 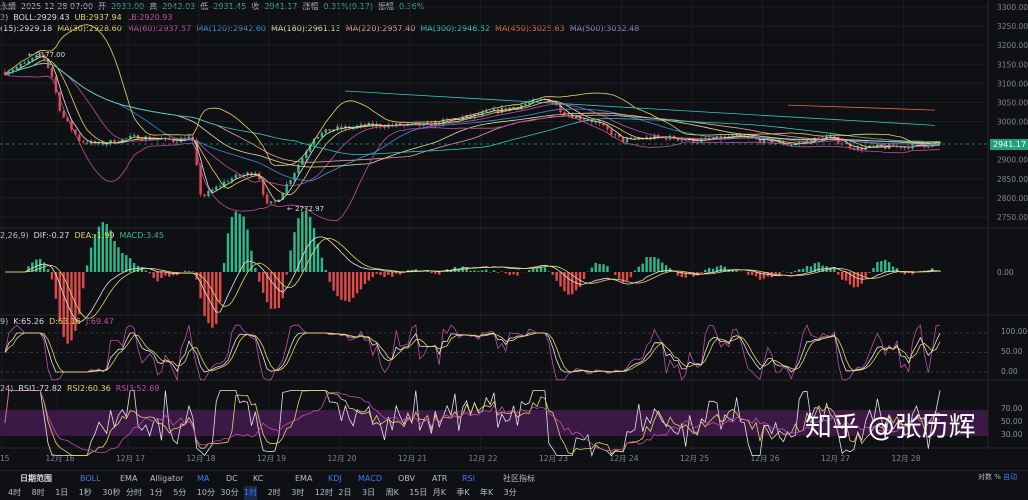 What do you see at coordinates (15, 492) in the screenshot?
I see `timeframe-0: 4时` at bounding box center [15, 492].